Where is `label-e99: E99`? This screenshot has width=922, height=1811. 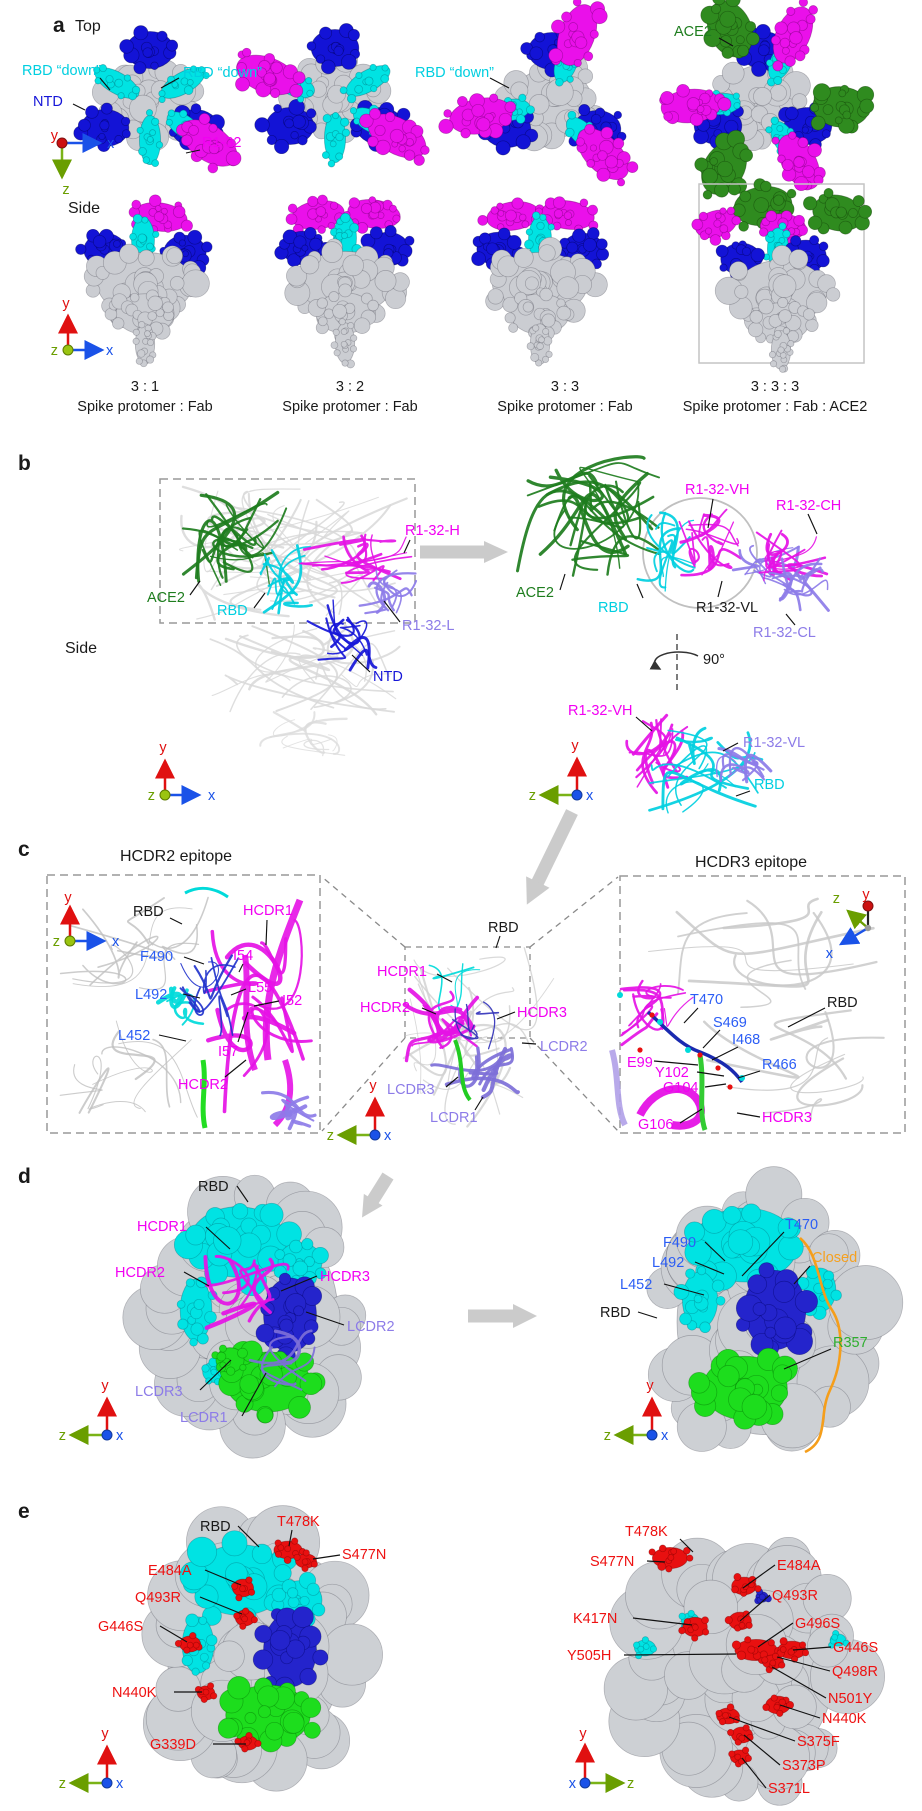
label-e99: E99 is located at coordinates (640, 1063).